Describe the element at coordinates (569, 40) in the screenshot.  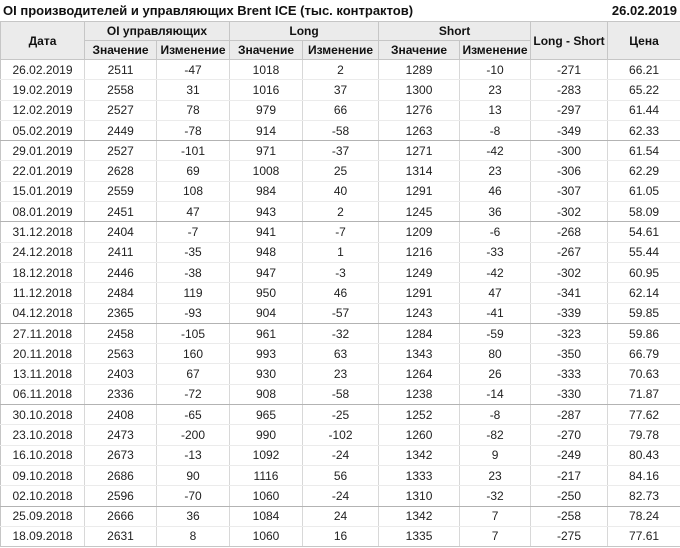
I see `col-header-long-short: Long - Short` at that location.